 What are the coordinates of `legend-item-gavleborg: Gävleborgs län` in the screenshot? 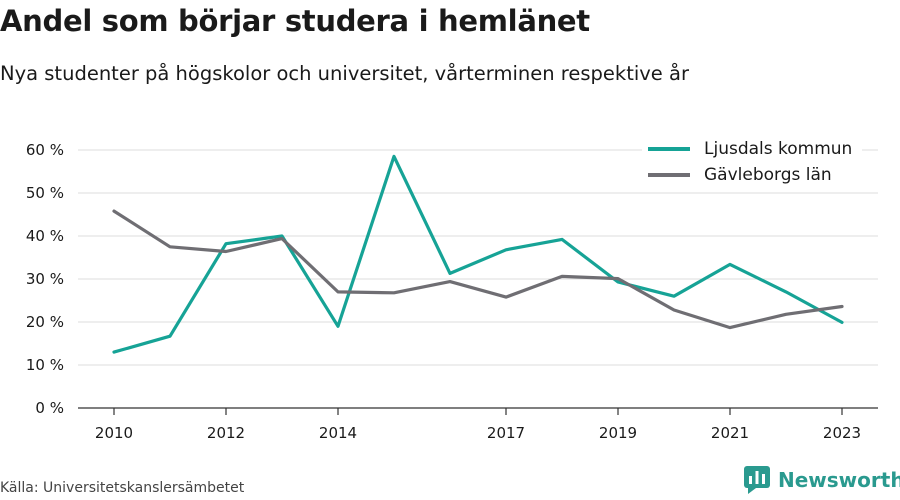 It's located at (740, 175).